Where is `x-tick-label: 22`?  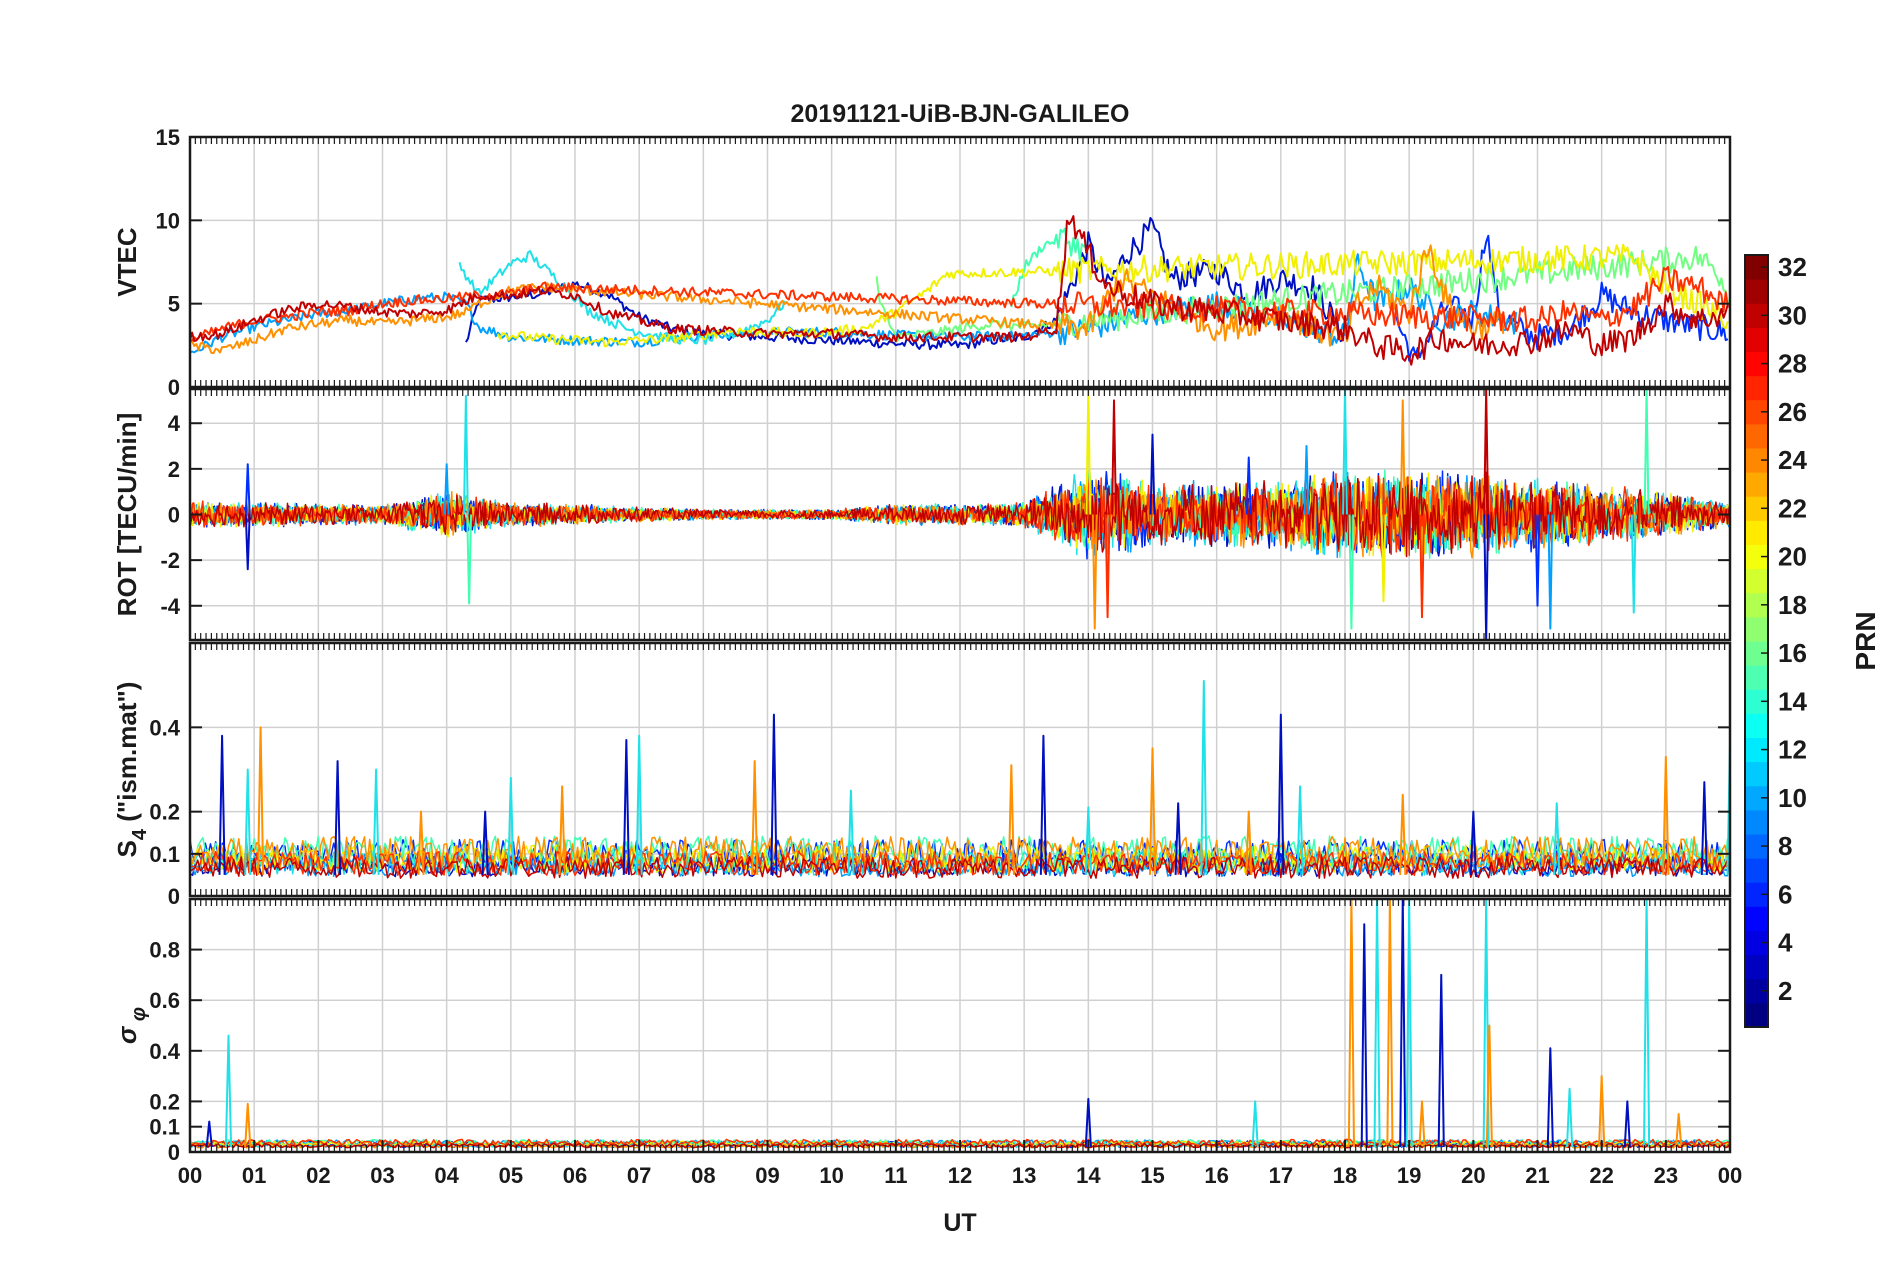
x-tick-label: 22 is located at coordinates (1601, 1175).